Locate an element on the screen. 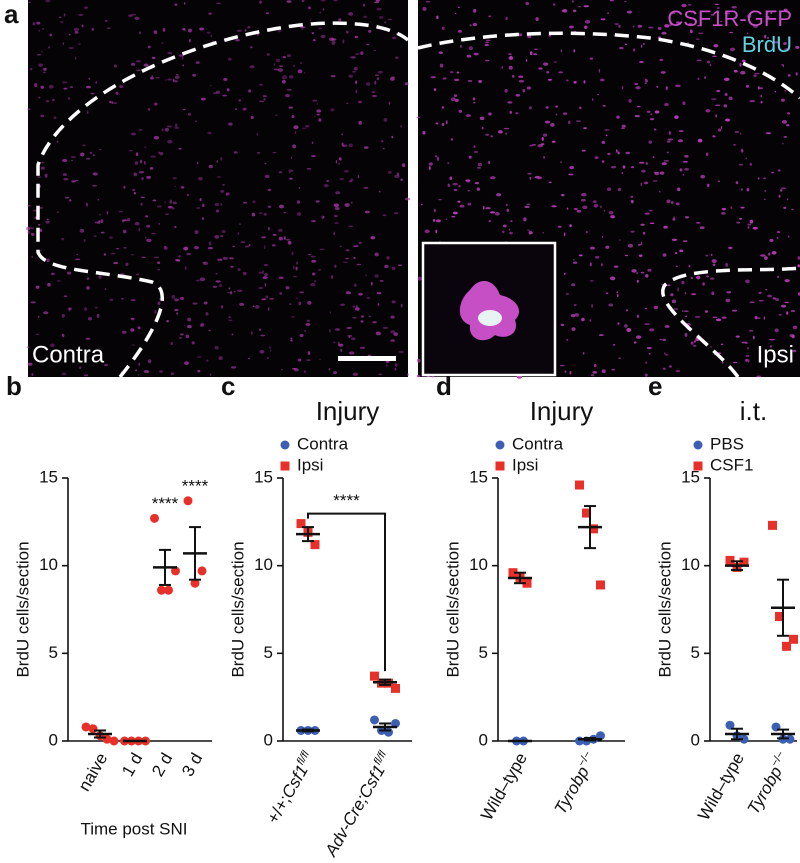 Image resolution: width=800 pixels, height=863 pixels. legend-marker is located at coordinates (698, 466).